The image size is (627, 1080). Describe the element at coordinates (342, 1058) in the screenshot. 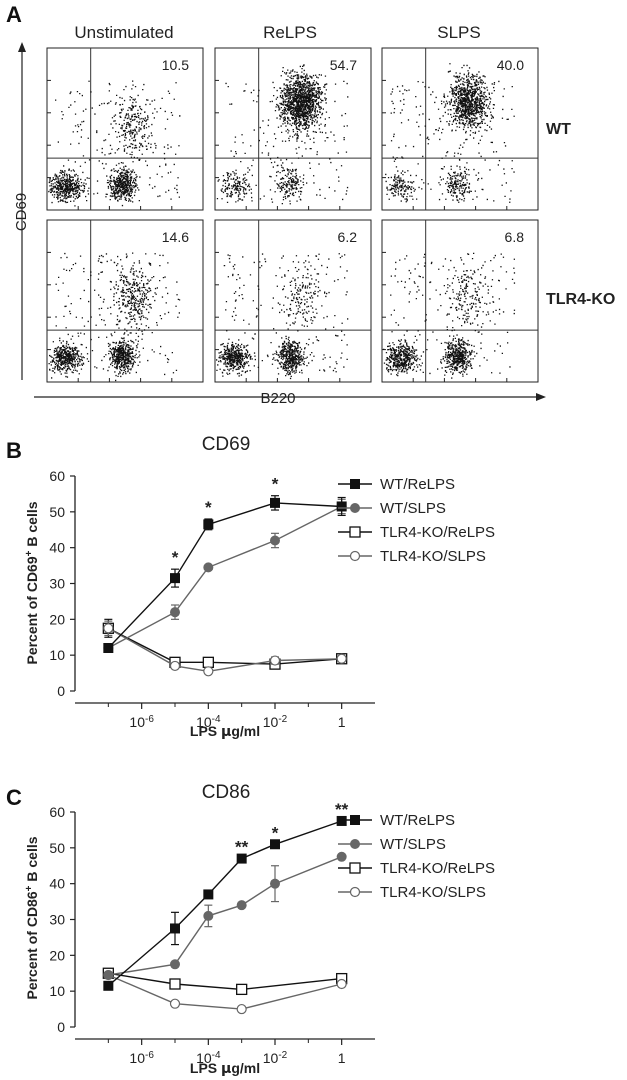

I see `x-tick-label: 1` at that location.